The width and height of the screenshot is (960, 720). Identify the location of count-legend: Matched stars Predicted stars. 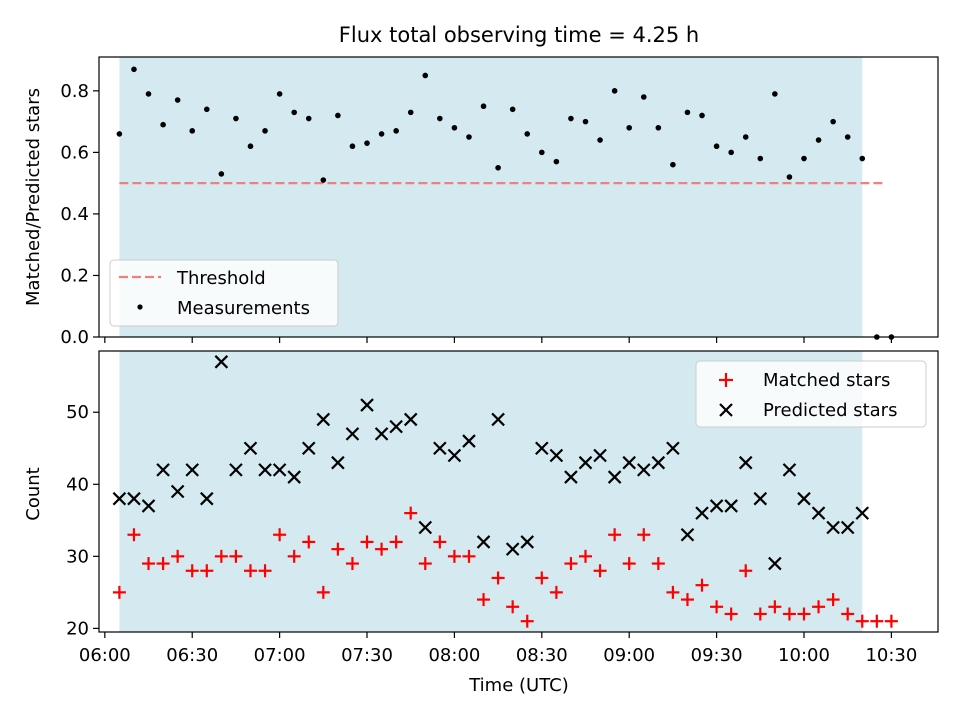
(811, 394).